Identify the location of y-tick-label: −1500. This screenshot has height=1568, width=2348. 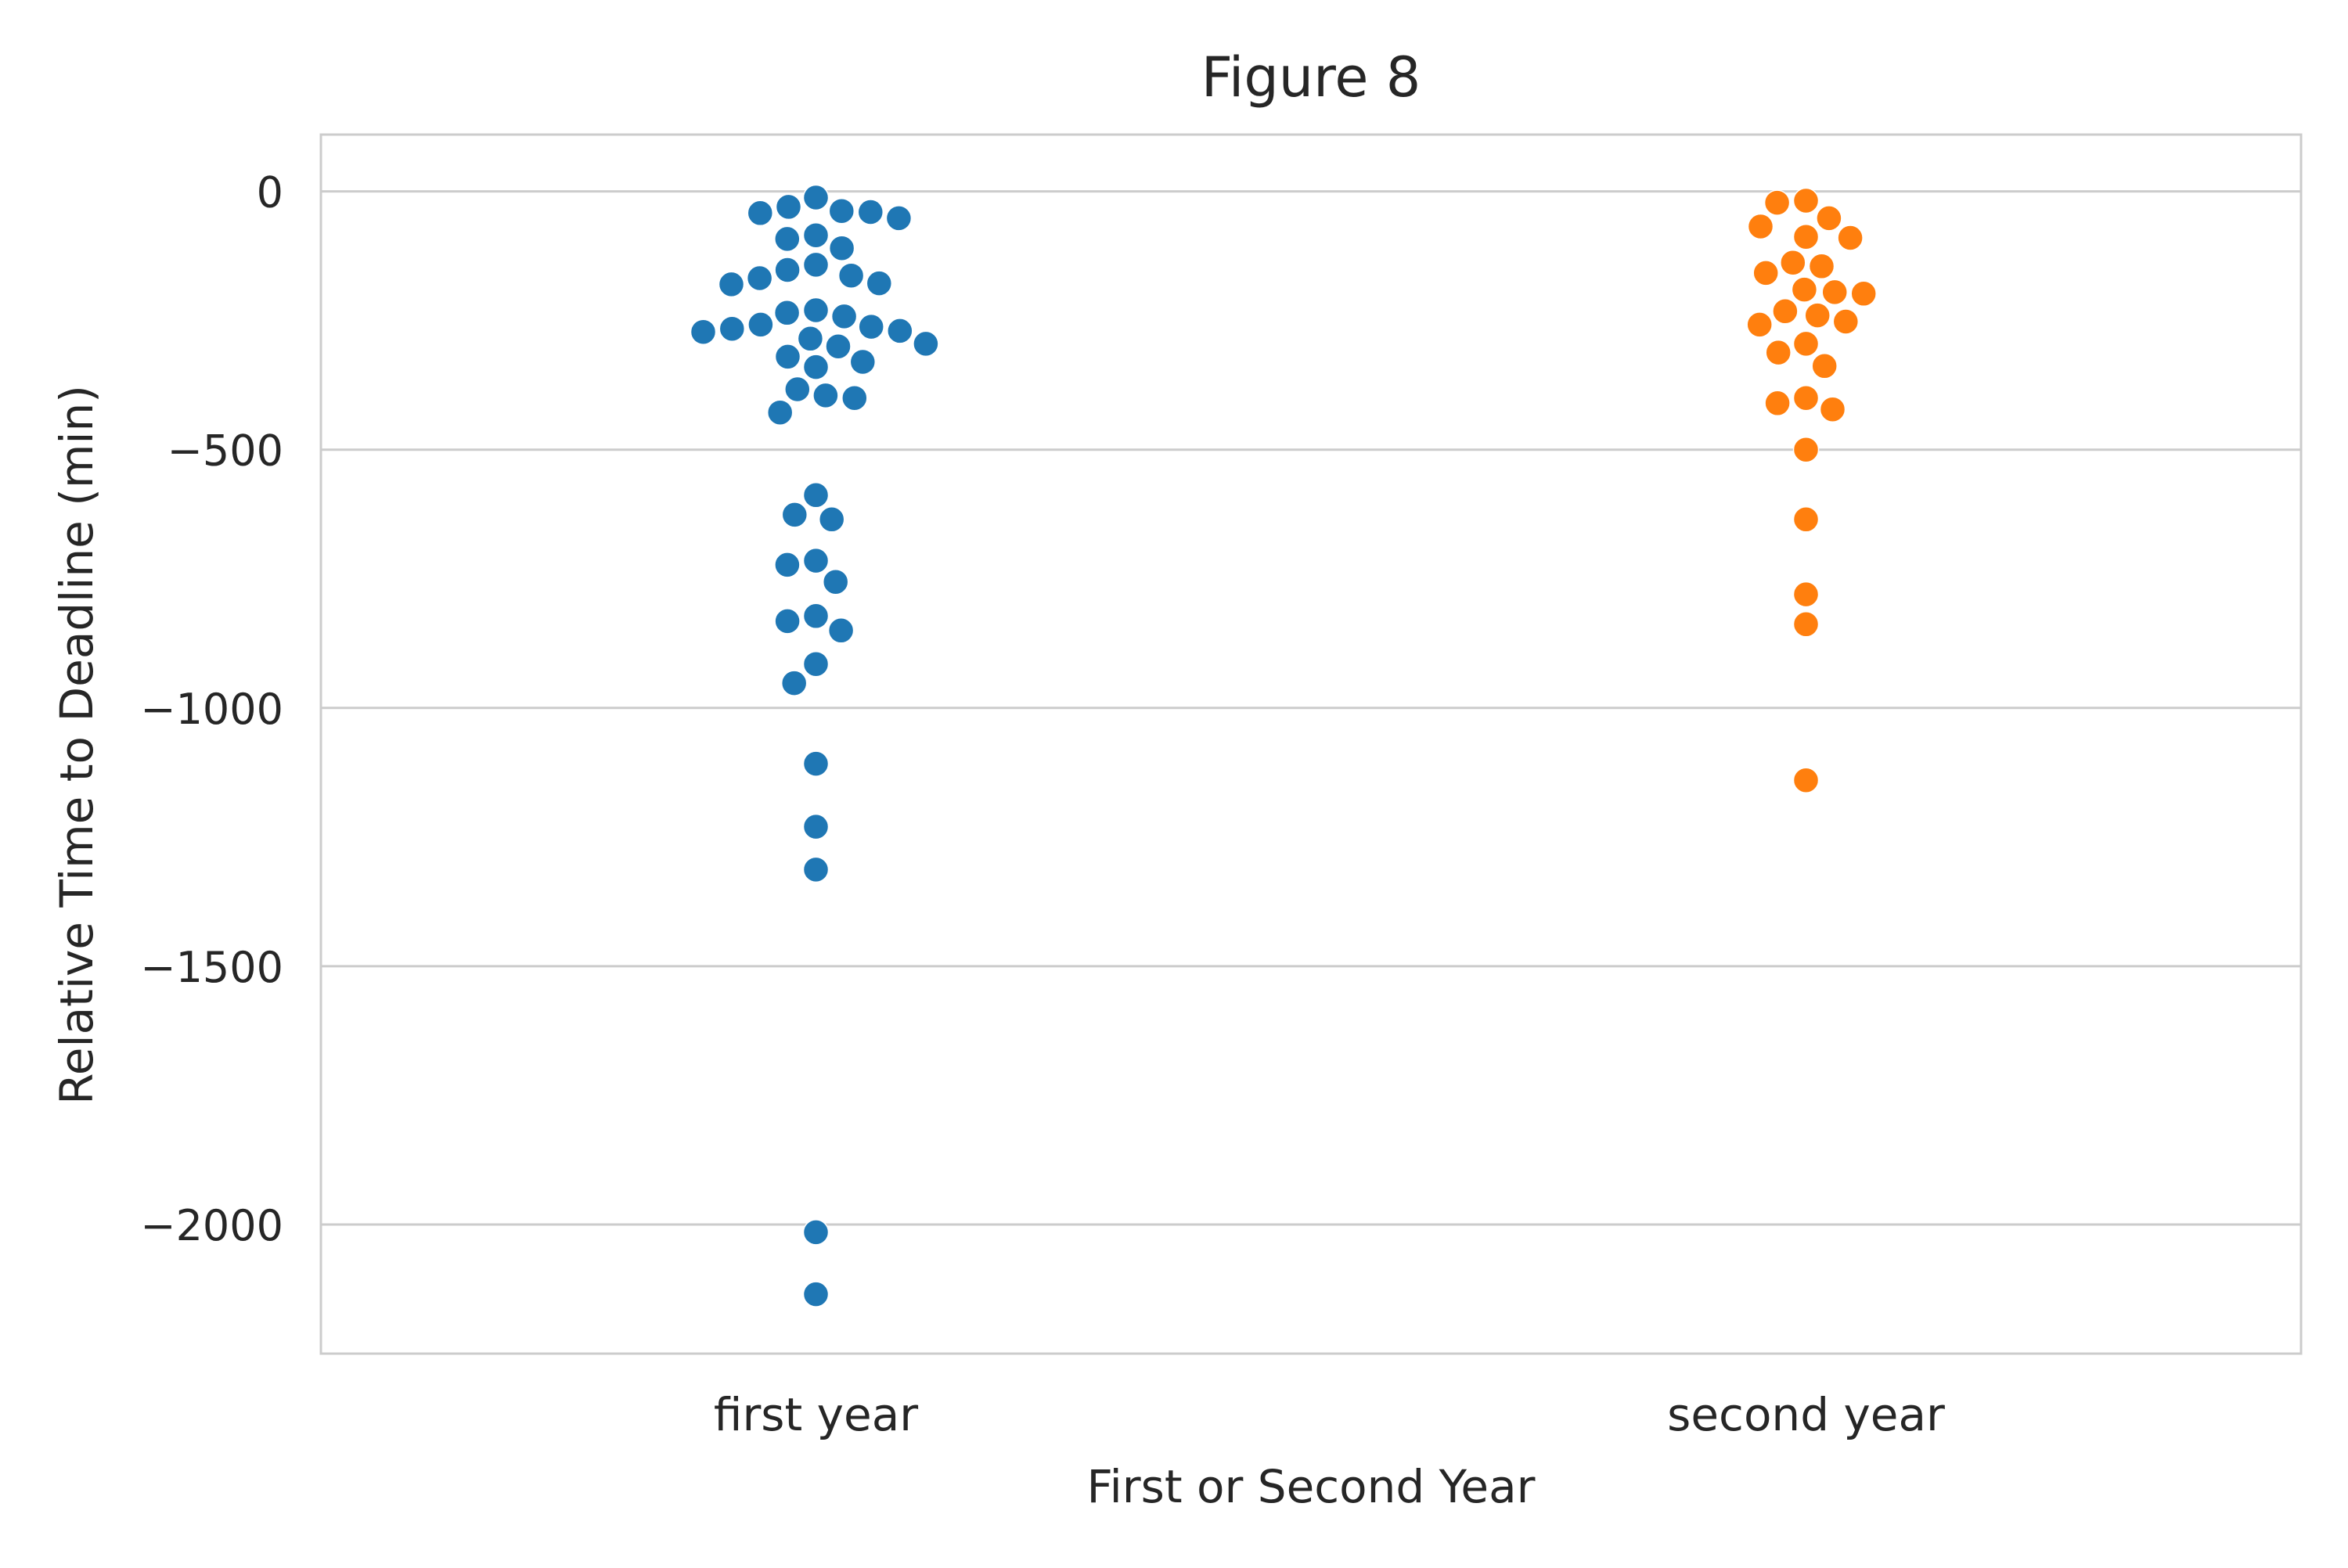
(212, 968).